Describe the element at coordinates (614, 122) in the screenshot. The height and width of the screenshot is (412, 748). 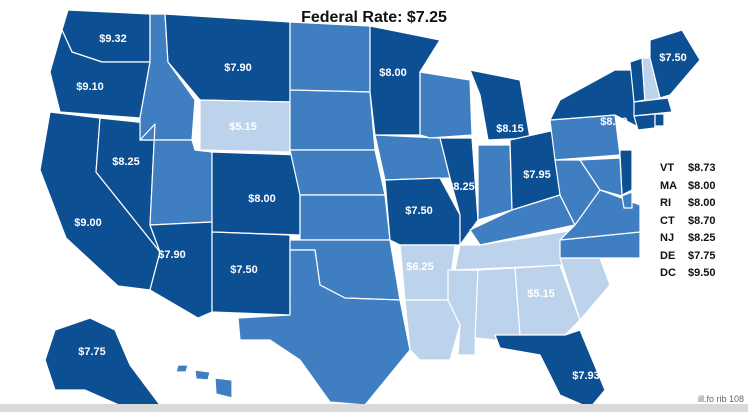
I see `state-label-ny: $8.00` at that location.